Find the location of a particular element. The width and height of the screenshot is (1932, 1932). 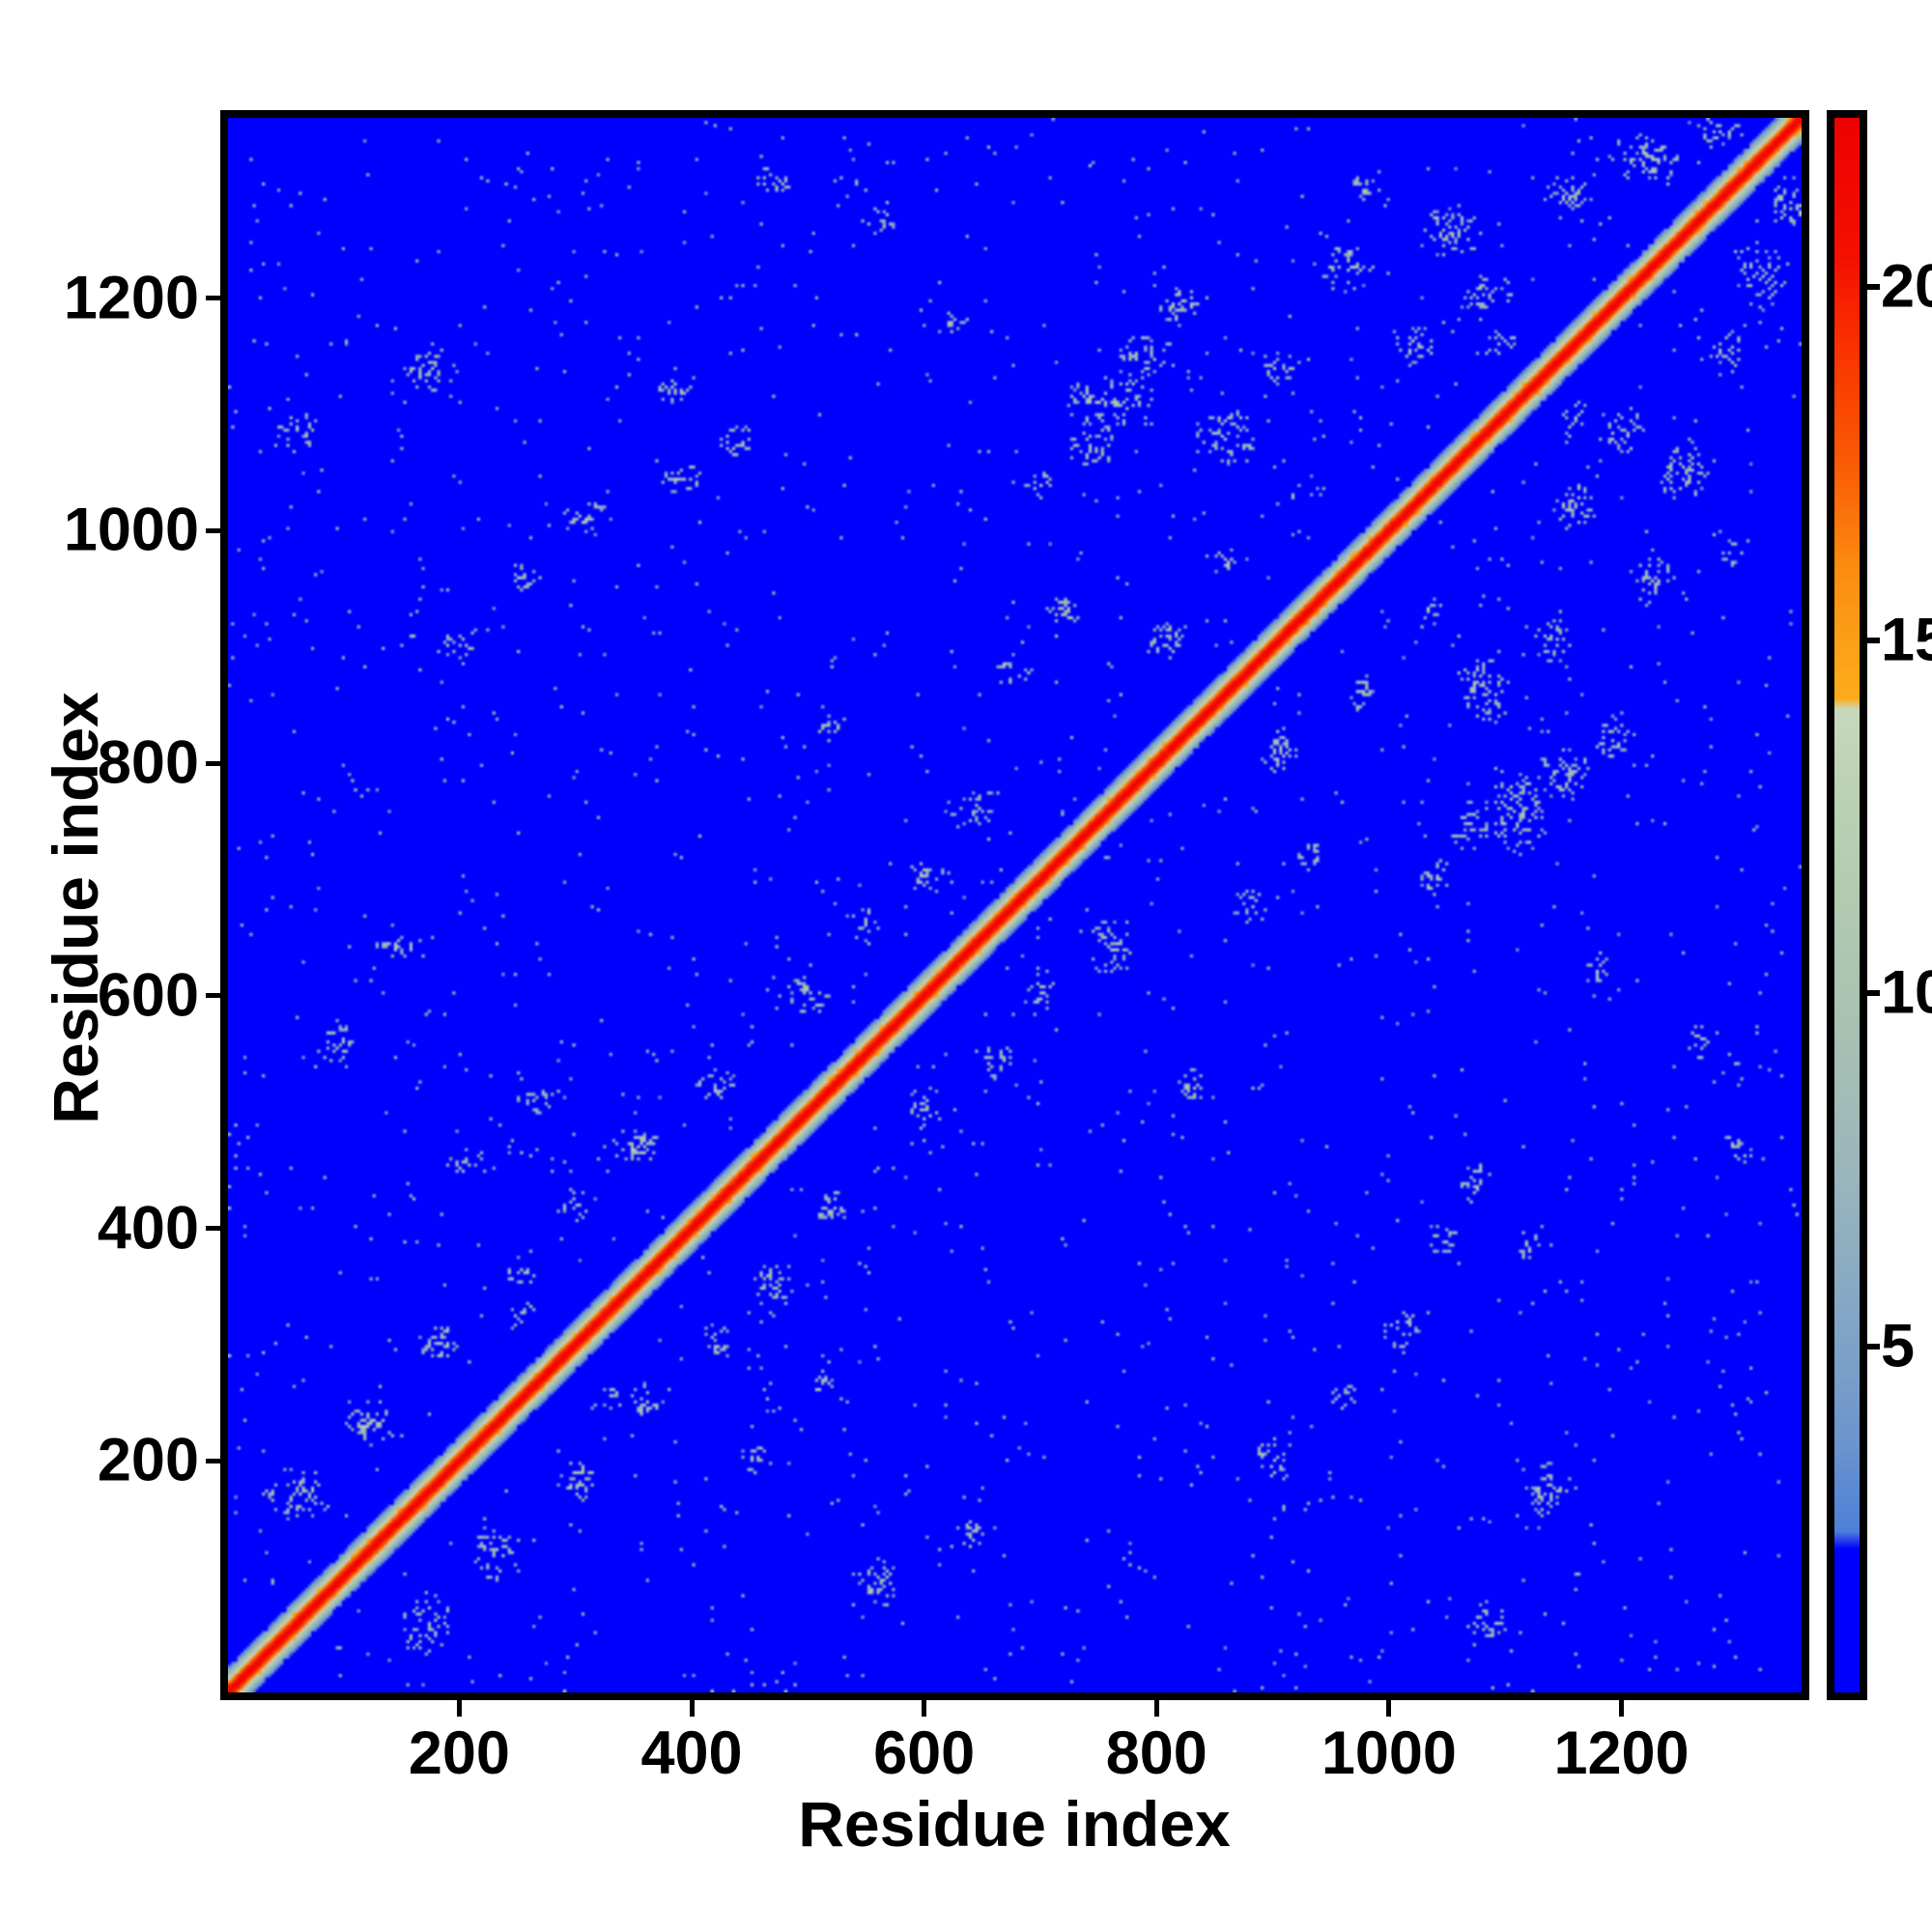

y-axis-title: Residue index is located at coordinates (75, 908).